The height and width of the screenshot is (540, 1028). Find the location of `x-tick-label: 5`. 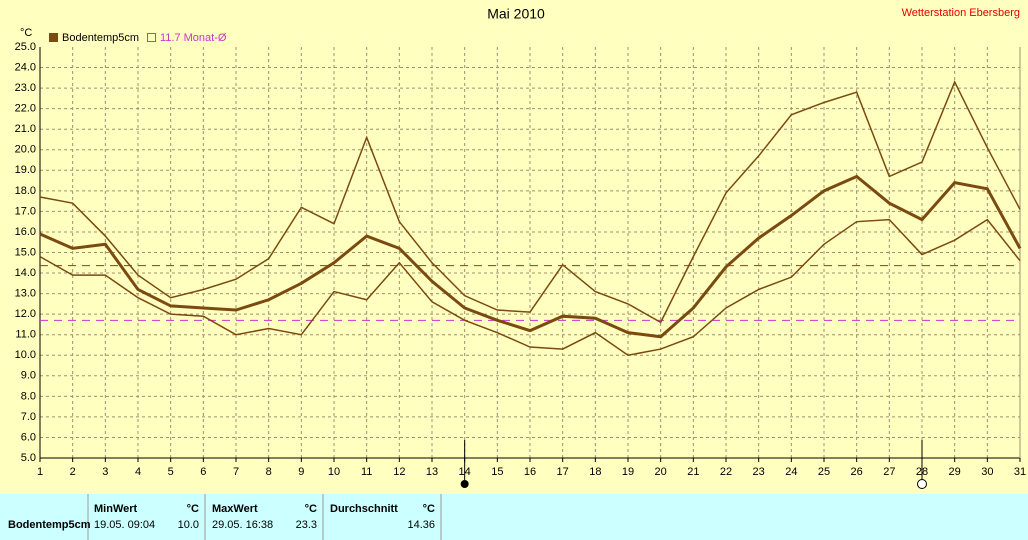

x-tick-label: 5 is located at coordinates (171, 472).